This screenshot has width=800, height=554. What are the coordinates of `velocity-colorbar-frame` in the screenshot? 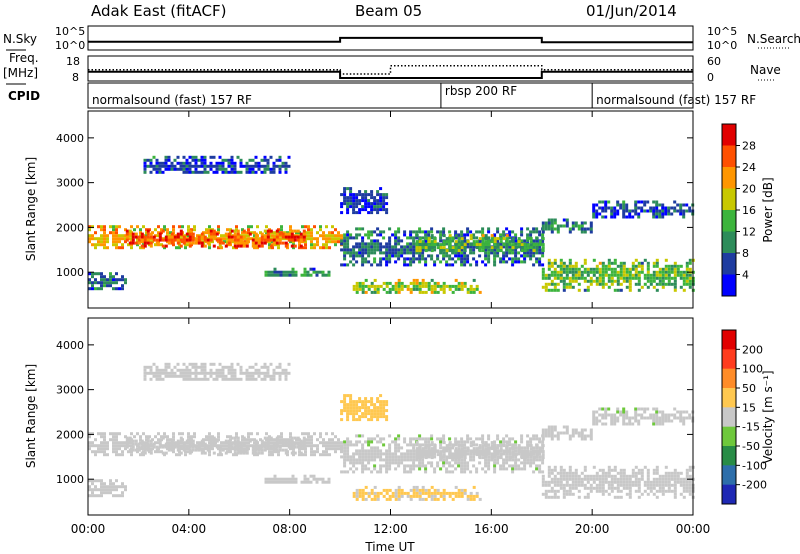 It's located at (729, 417).